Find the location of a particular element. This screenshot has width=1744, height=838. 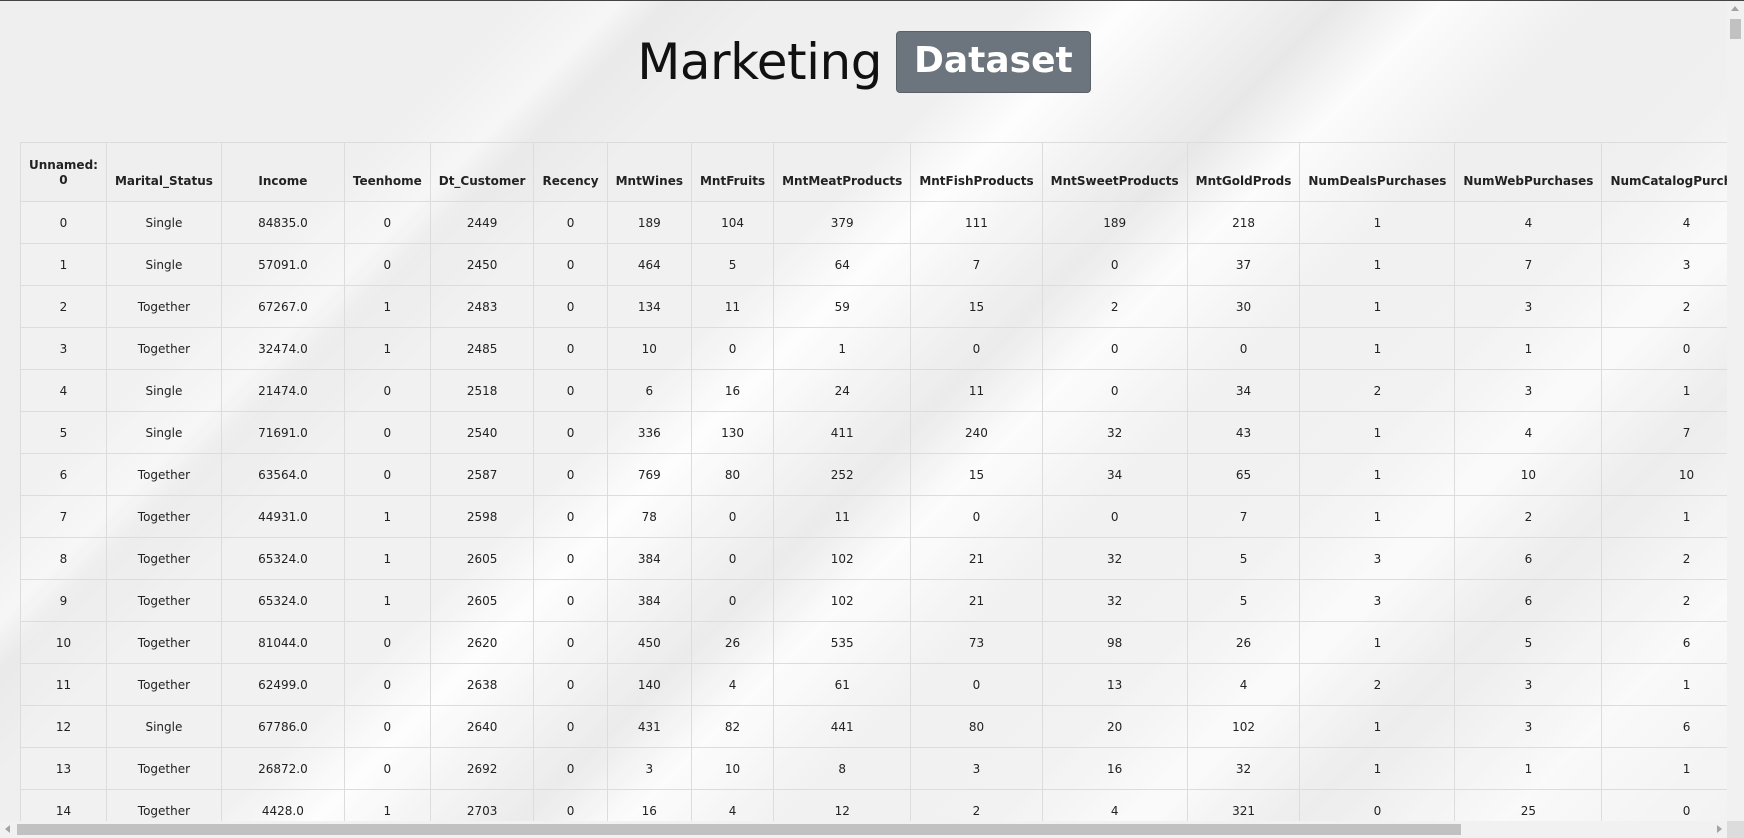

table-cell: 61 is located at coordinates (842, 684).